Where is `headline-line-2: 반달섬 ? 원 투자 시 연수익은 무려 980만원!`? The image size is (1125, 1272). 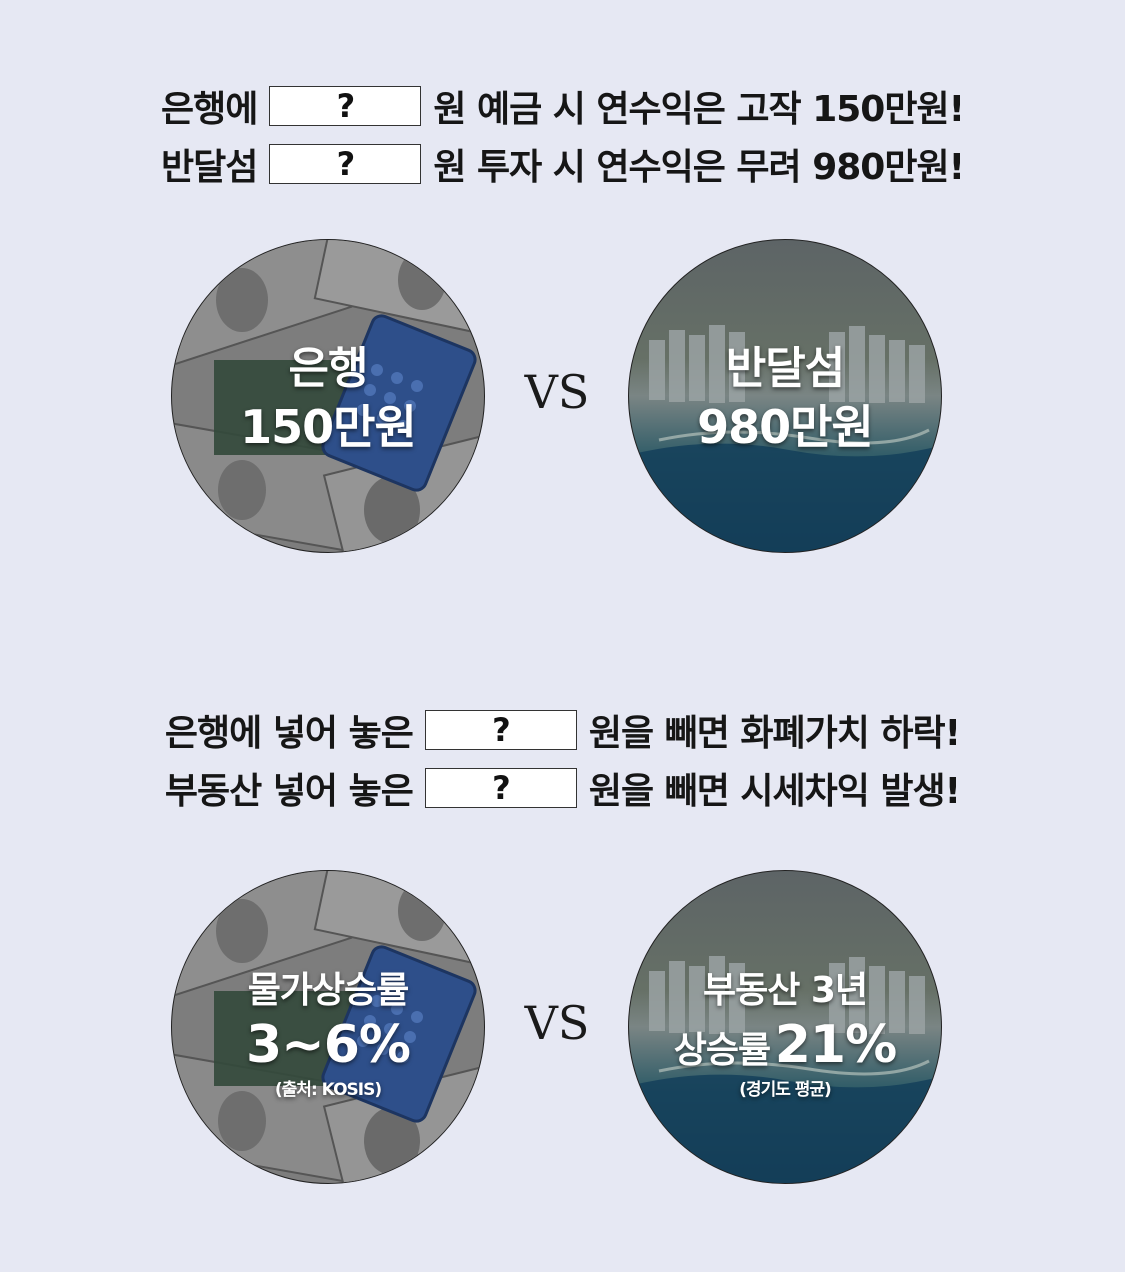 headline-line-2: 반달섬 ? 원 투자 시 연수익은 무려 980만원! is located at coordinates (562, 164).